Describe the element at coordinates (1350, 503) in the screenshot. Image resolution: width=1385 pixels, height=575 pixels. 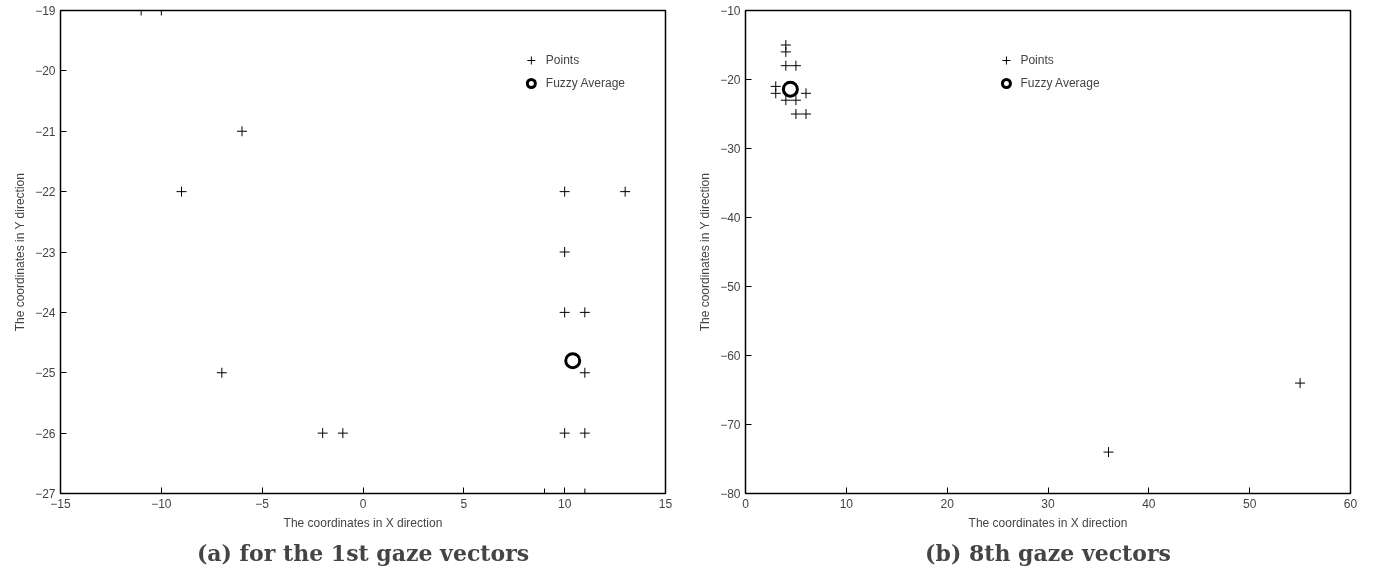
I see `x-tick-label: 60` at that location.